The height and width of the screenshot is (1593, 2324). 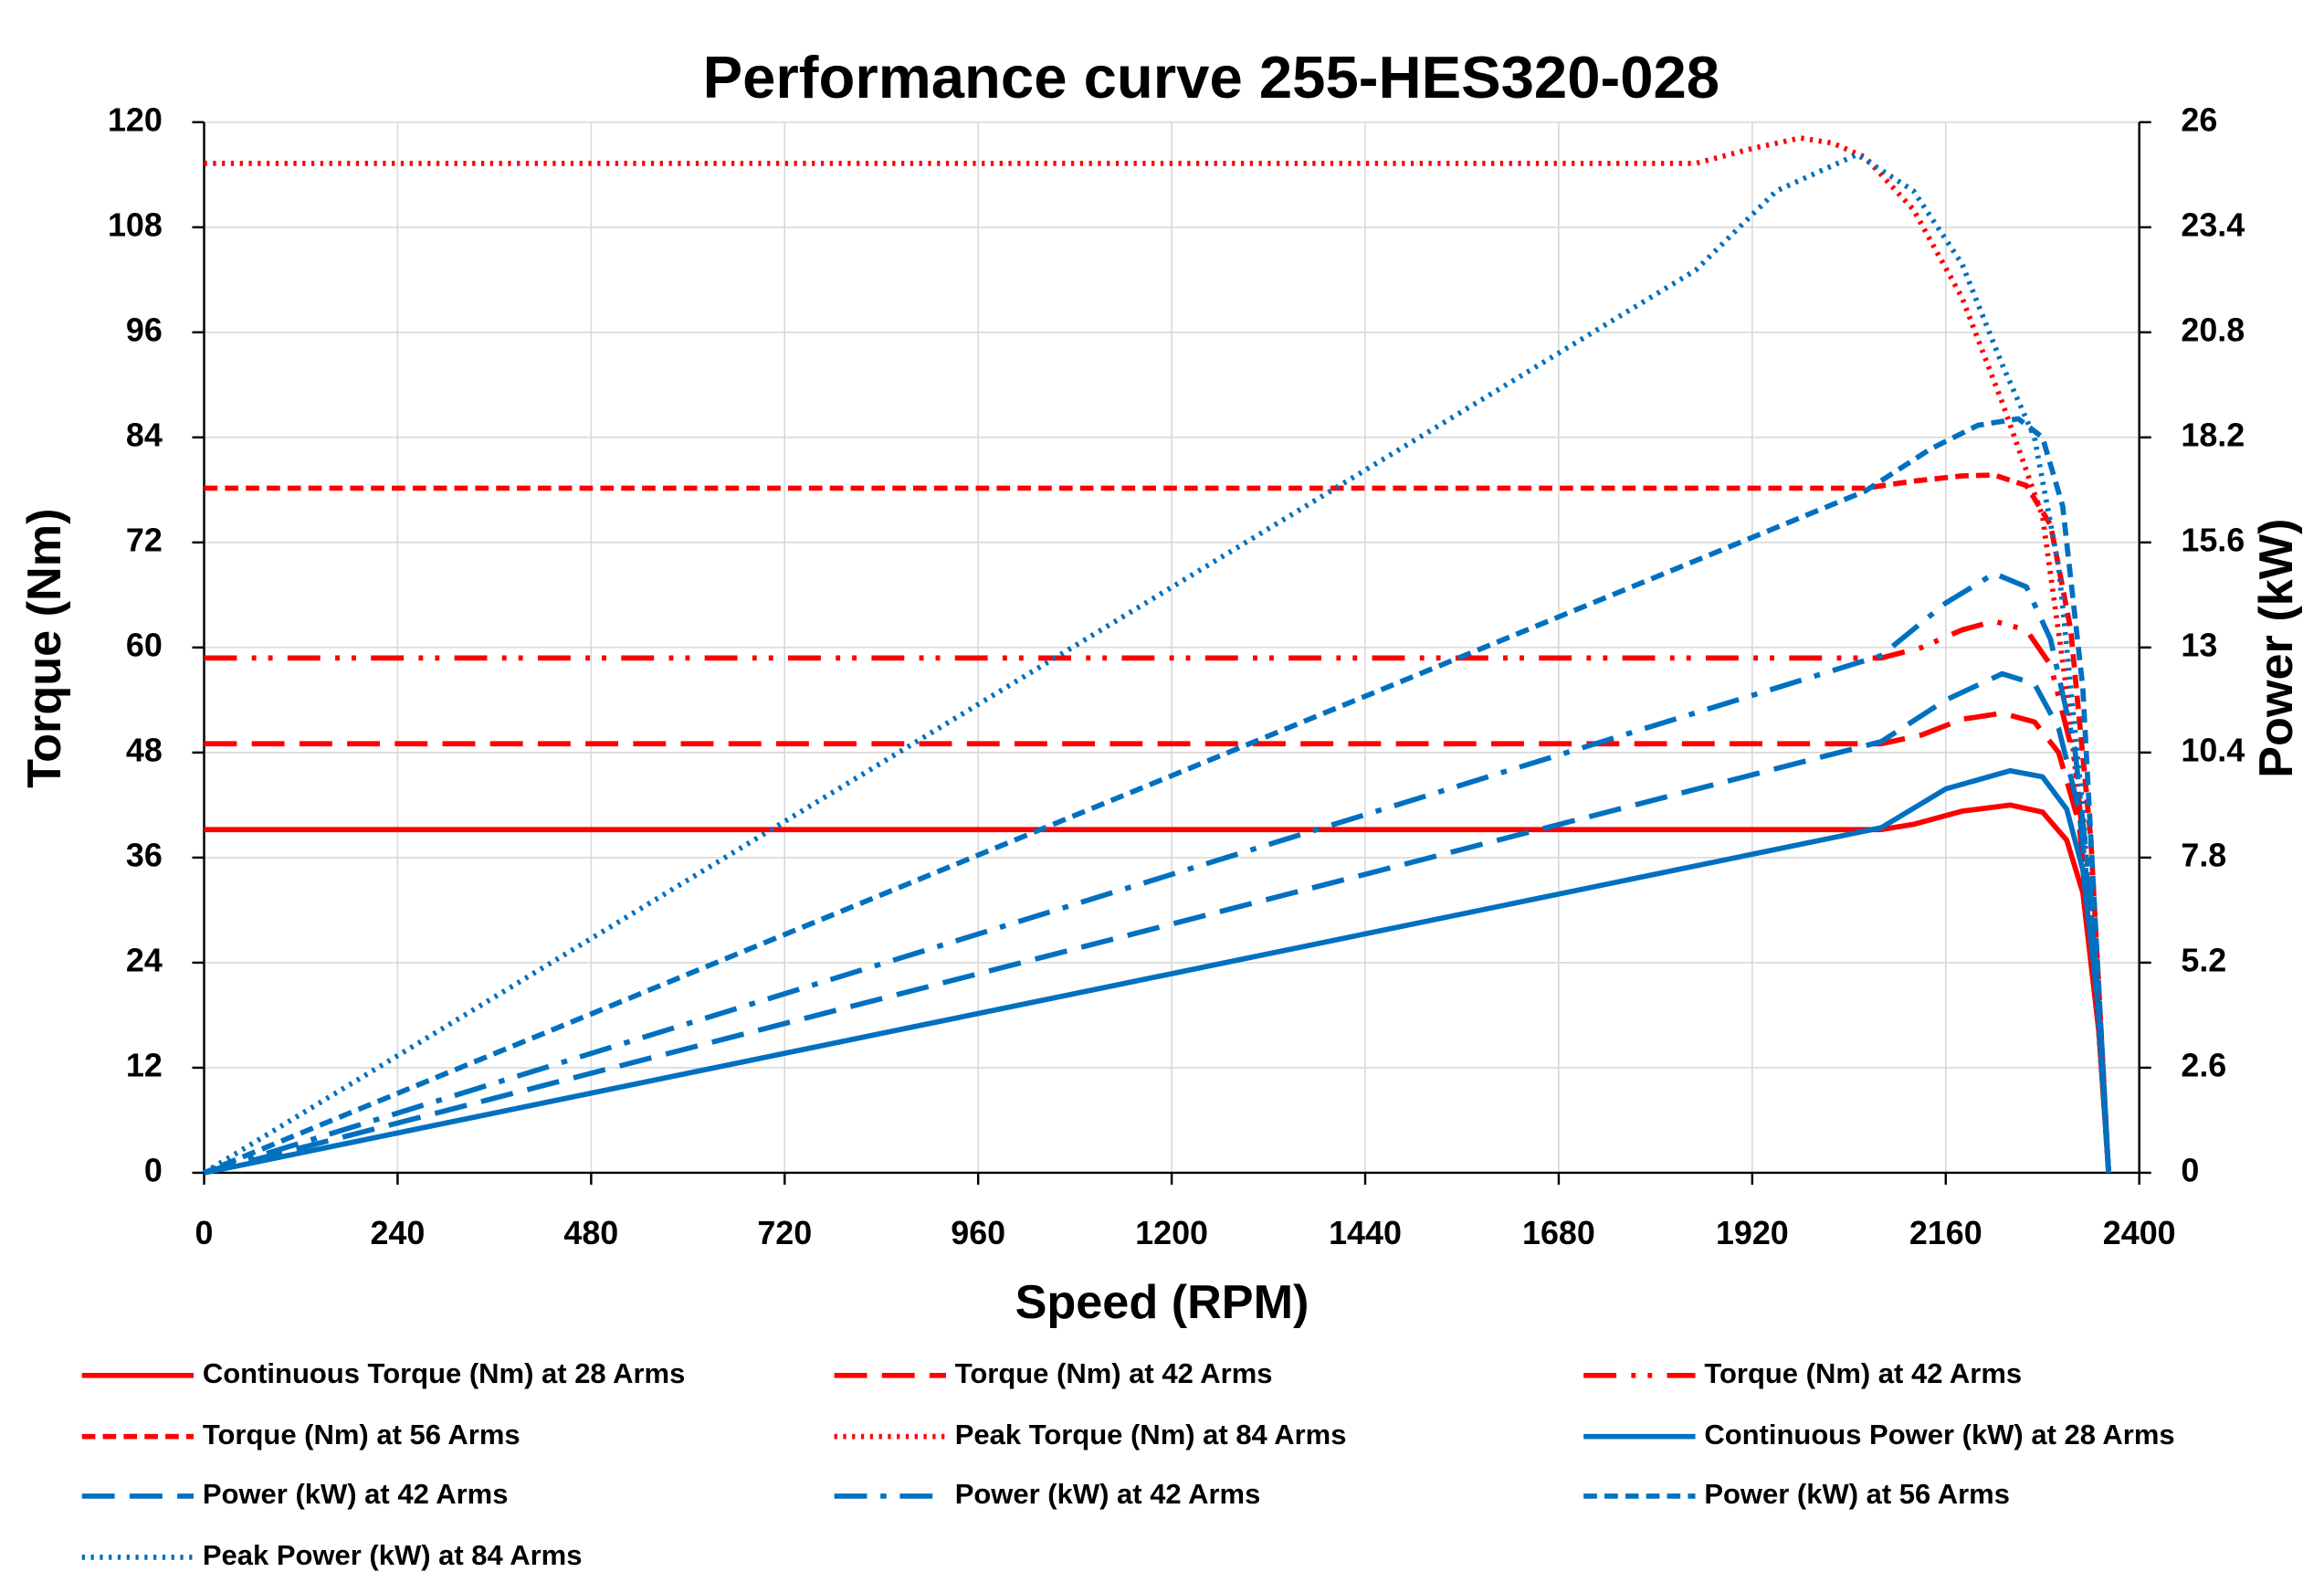 I want to click on y-tick-label: 60, so click(x=144, y=645).